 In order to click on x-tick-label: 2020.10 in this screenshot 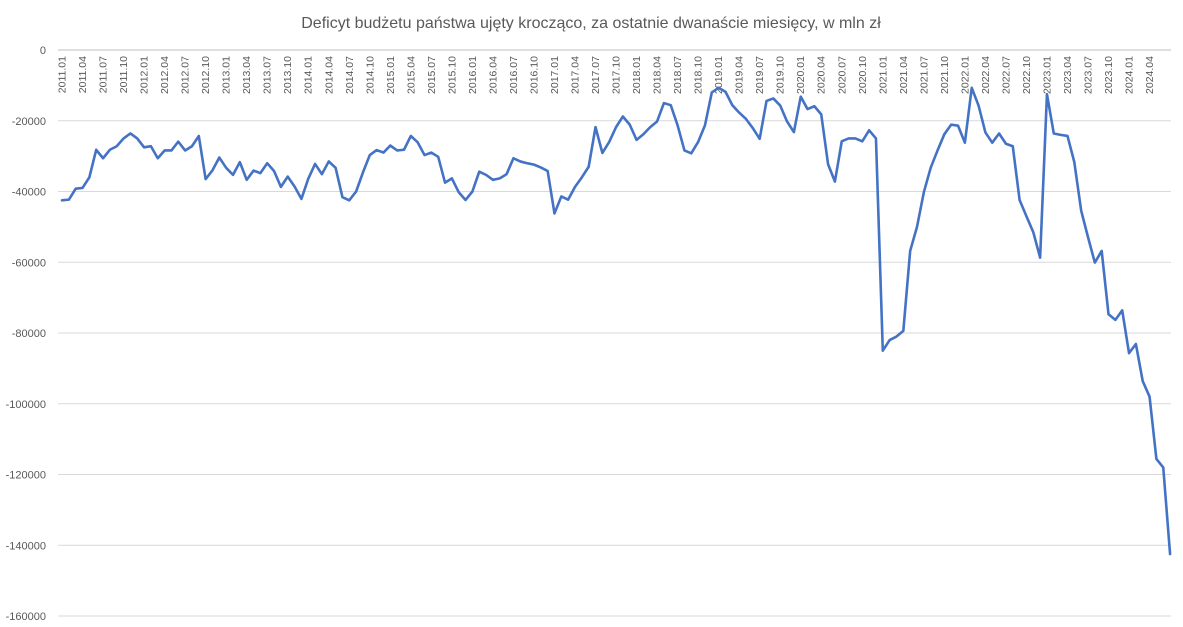, I will do `click(863, 75)`.